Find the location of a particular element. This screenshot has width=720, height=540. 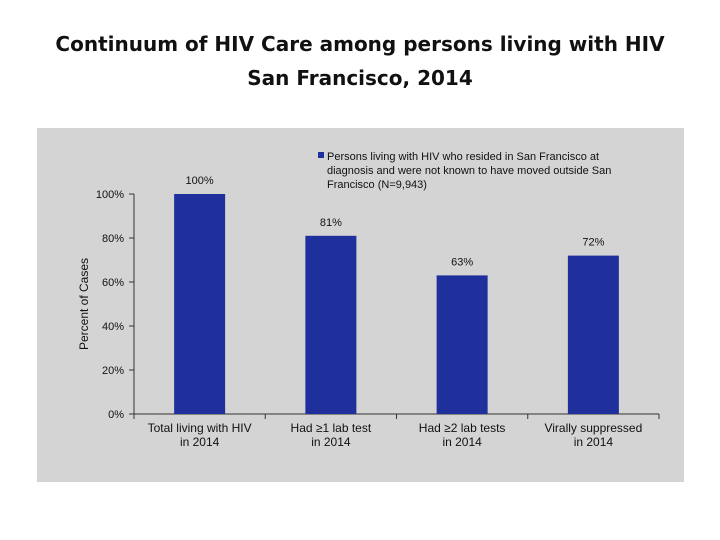

y-tick-label: 60% is located at coordinates (113, 283).